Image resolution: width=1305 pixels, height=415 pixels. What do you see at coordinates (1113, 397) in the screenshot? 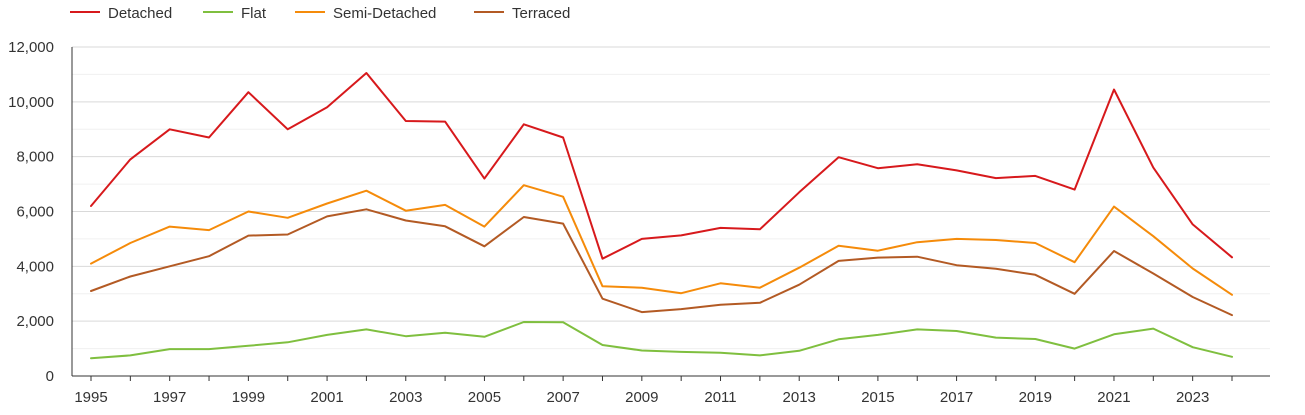
I see `x-tick-label: 2021` at bounding box center [1113, 397].